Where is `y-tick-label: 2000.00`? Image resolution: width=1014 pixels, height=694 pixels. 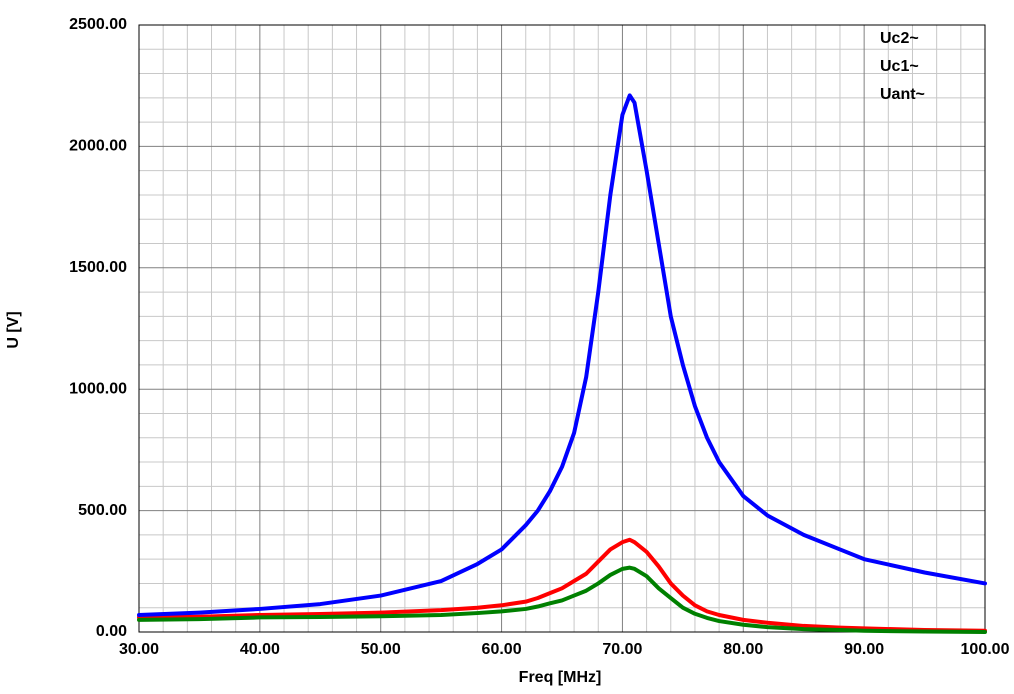 y-tick-label: 2000.00 is located at coordinates (98, 146).